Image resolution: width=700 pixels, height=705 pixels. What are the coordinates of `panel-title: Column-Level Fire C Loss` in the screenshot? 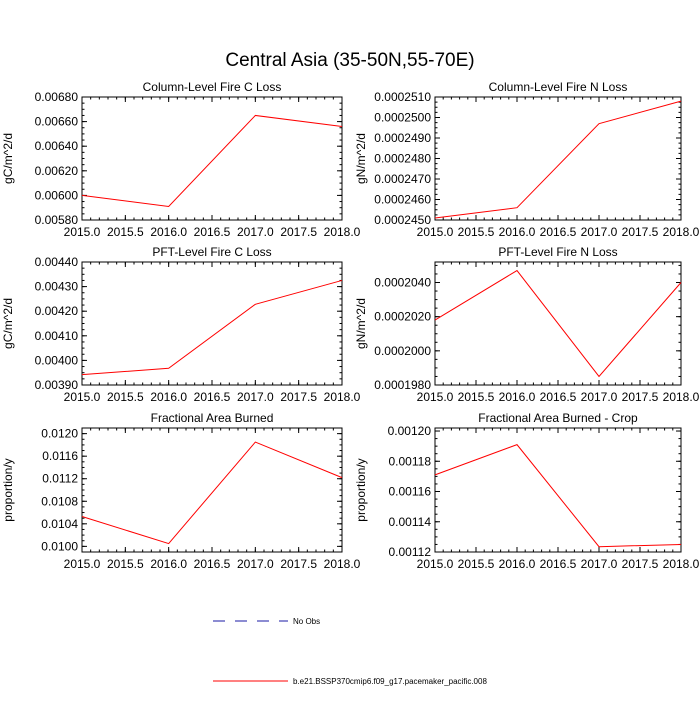 It's located at (212, 87).